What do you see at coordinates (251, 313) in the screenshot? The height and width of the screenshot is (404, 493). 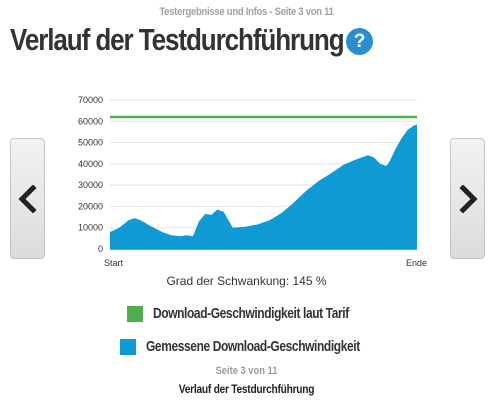 I see `legend-label-tariff: Download-Geschwindigkeit laut Tarif` at bounding box center [251, 313].